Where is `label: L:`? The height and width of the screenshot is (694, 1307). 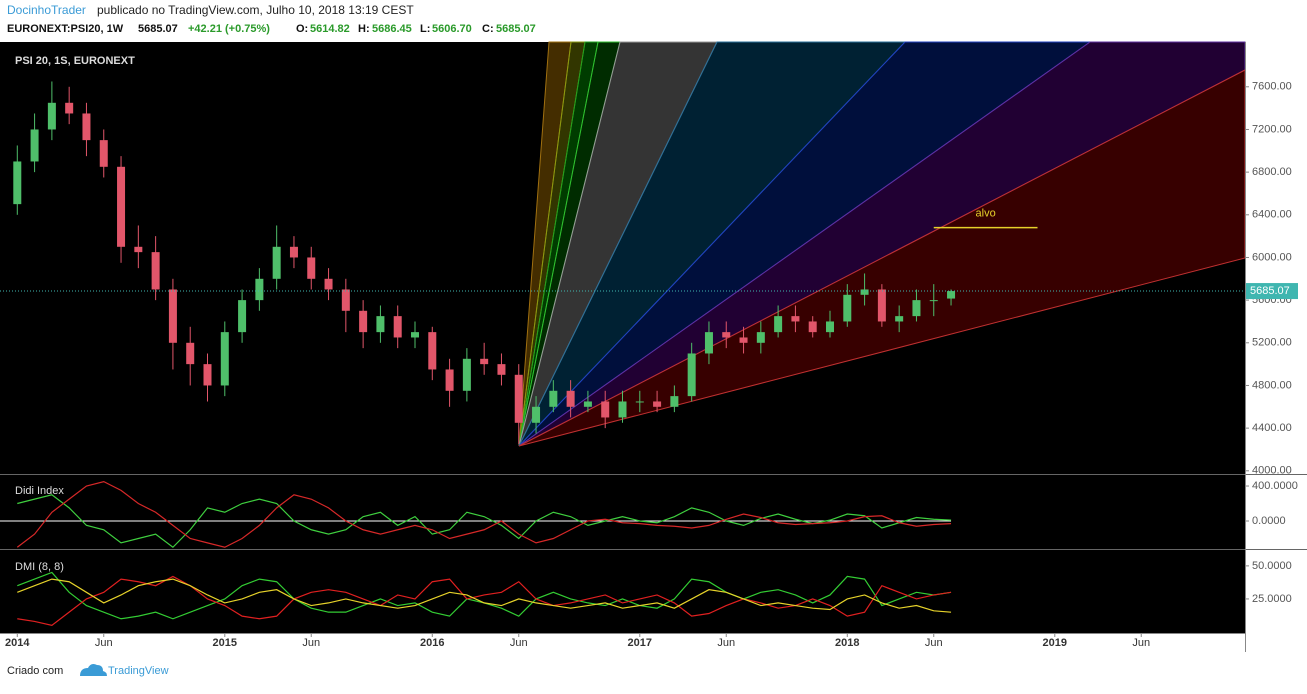 label: L: is located at coordinates (425, 29).